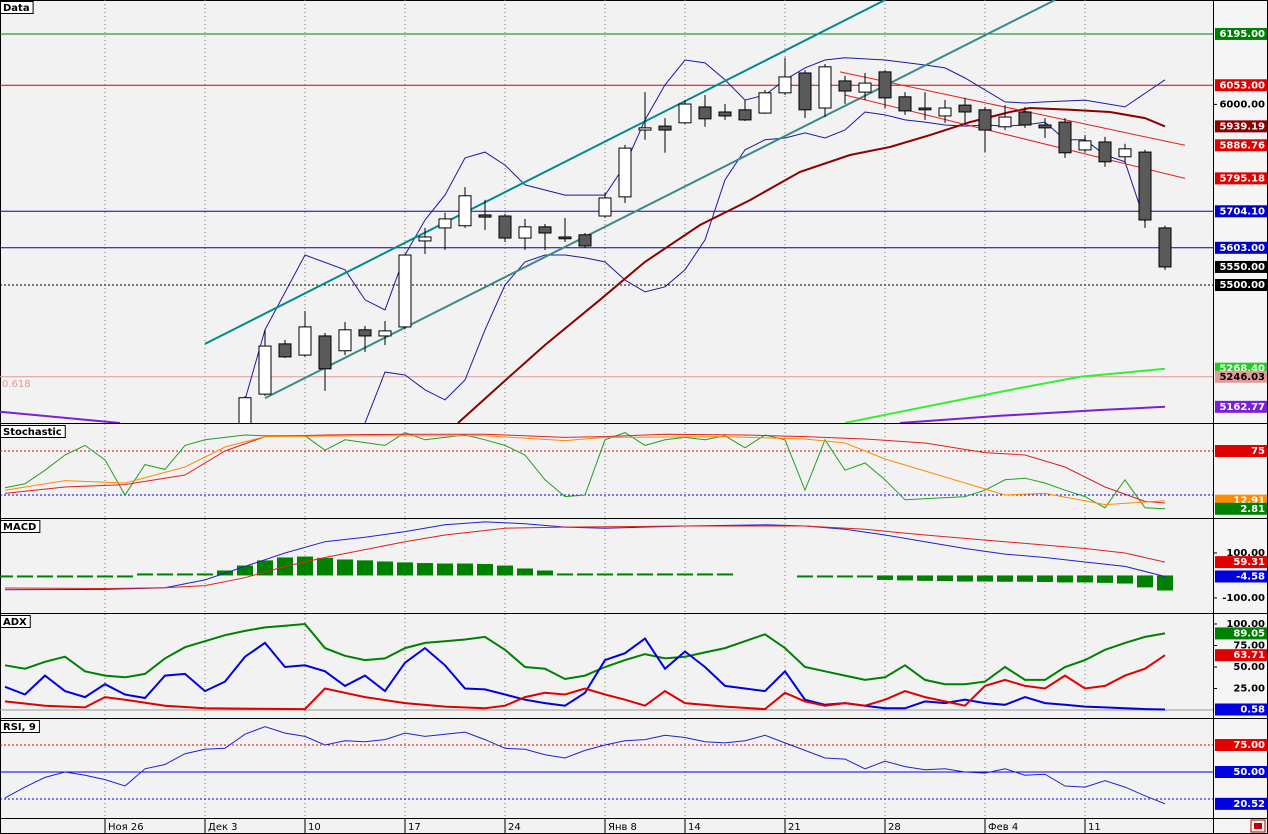 The height and width of the screenshot is (834, 1268). I want to click on y-tick-label: 75.00, so click(1249, 645).